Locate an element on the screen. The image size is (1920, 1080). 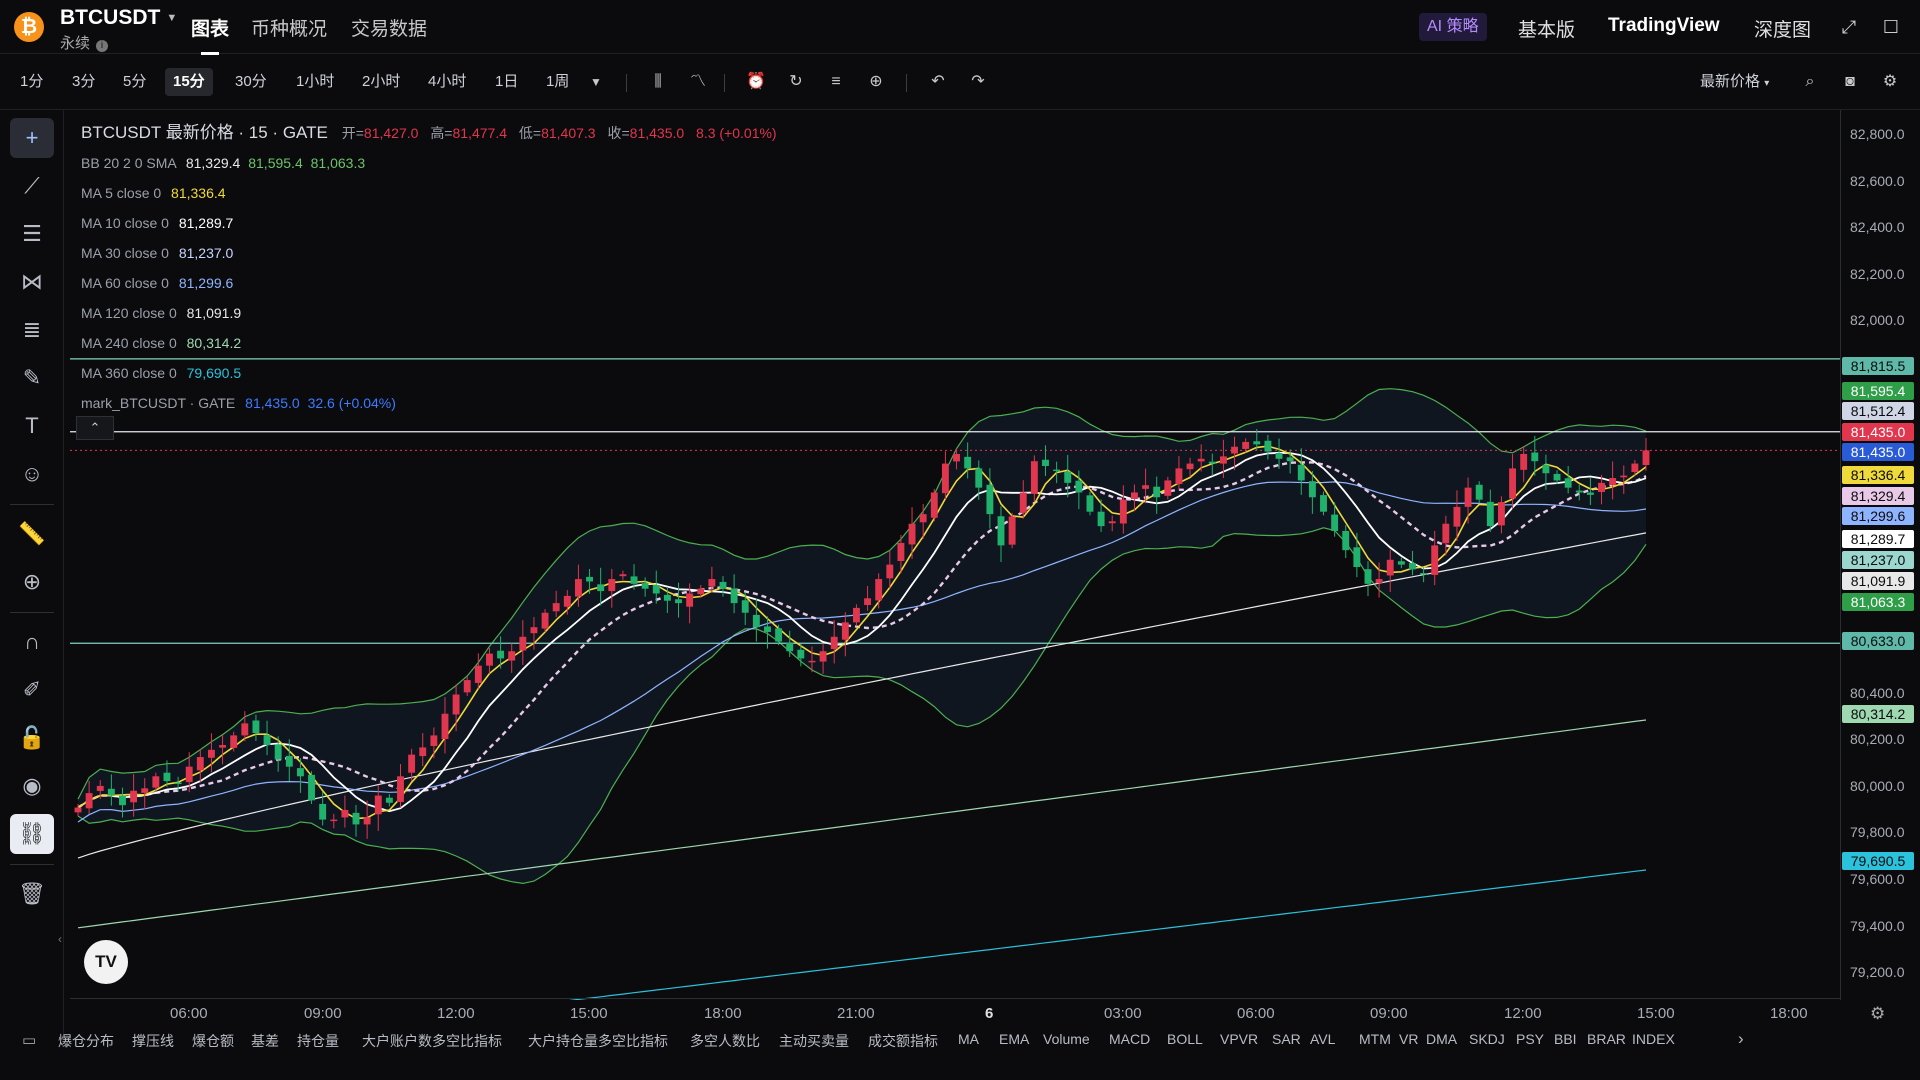
redo-icon: ↷ is located at coordinates (978, 81).